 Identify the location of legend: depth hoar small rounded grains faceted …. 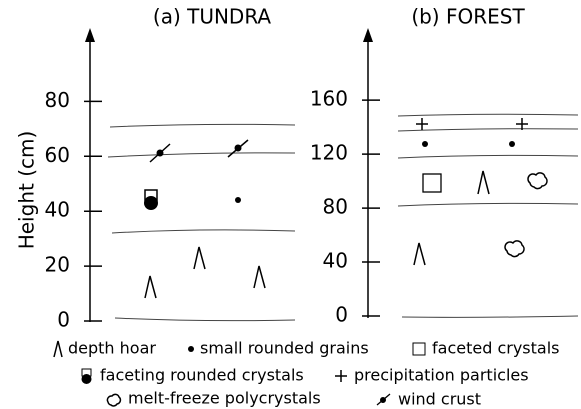
(306, 374).